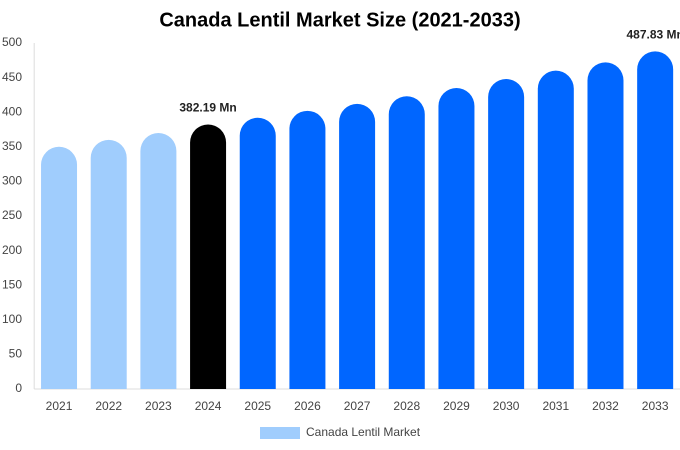 This screenshot has height=450, width=680. I want to click on x-tick-label: 2032, so click(605, 406).